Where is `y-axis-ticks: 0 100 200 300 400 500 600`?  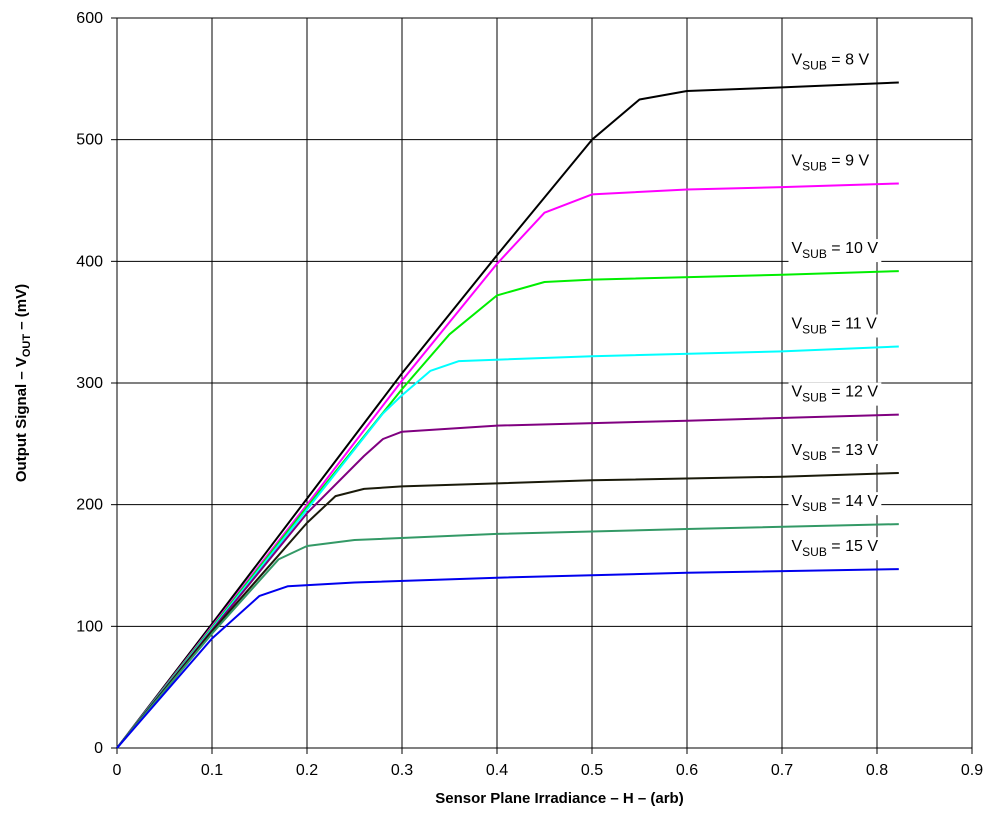
y-axis-ticks: 0 100 200 300 400 500 600 is located at coordinates (96, 383).